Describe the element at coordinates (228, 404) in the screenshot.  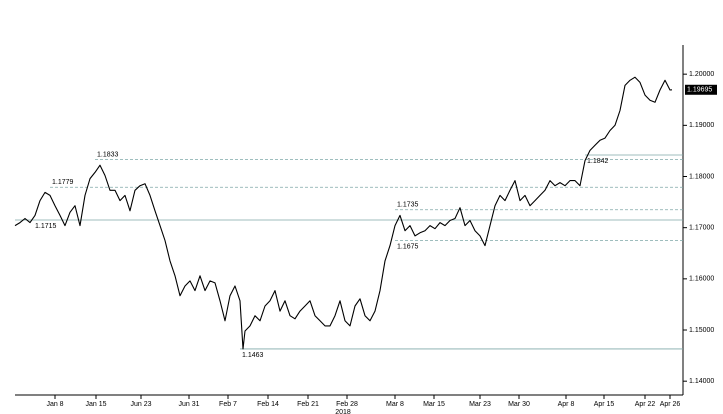
I see `x-tick-label: Feb 7` at that location.